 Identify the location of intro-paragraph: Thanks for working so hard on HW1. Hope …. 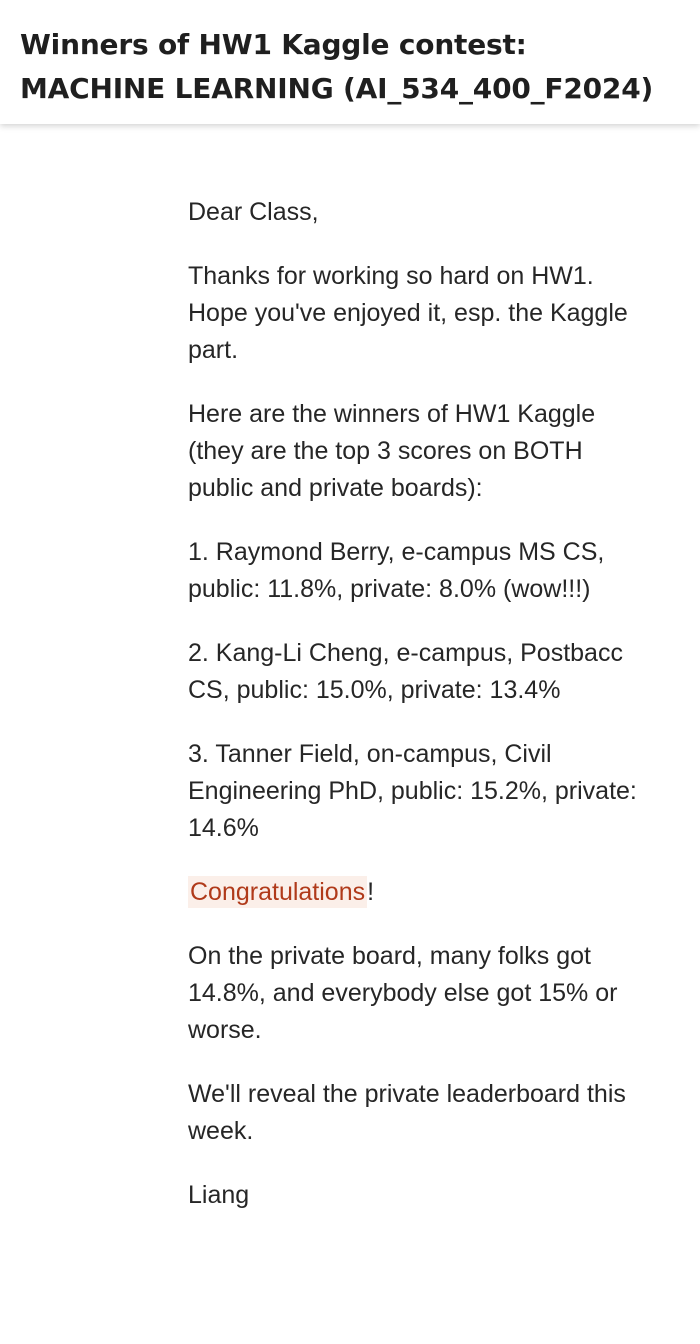
(408, 313).